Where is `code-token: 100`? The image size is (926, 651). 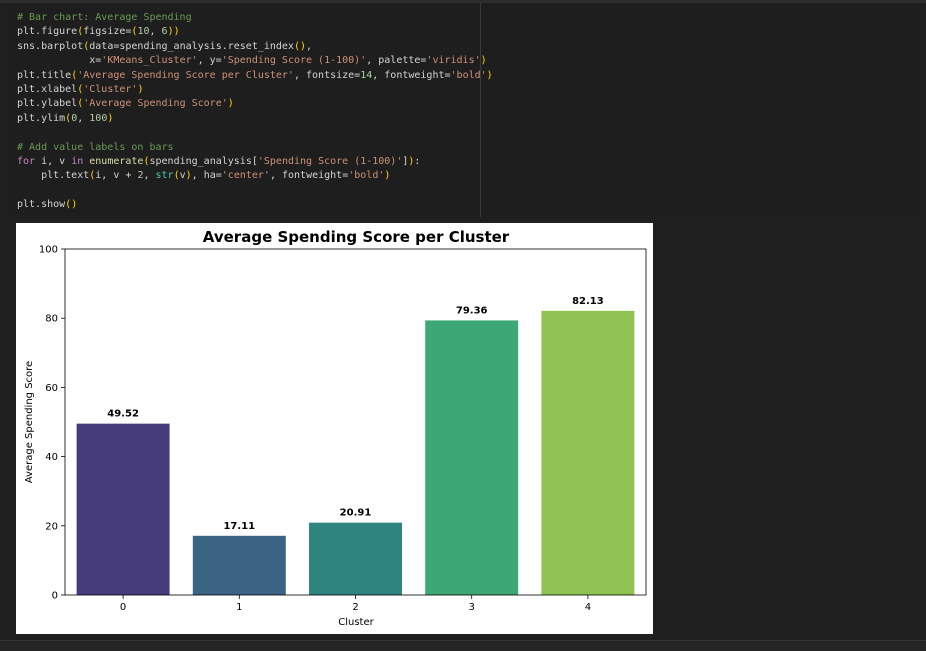
code-token: 100 is located at coordinates (98, 118).